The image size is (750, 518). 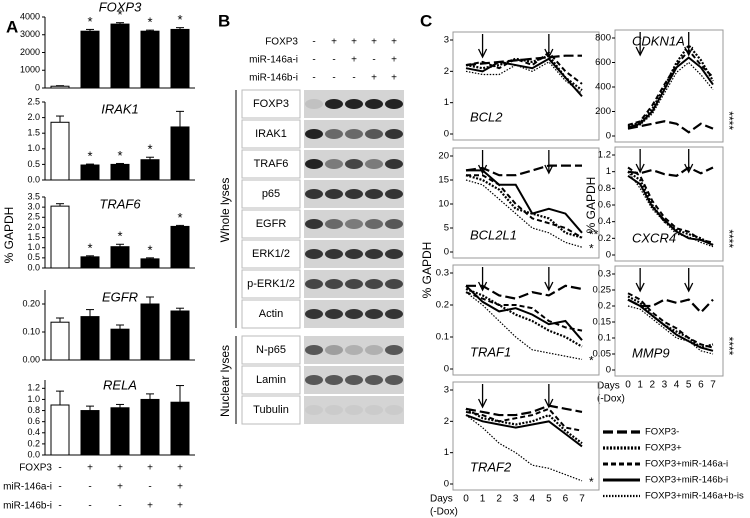 I want to click on y-tick-label: 3000, so click(x=30, y=34).